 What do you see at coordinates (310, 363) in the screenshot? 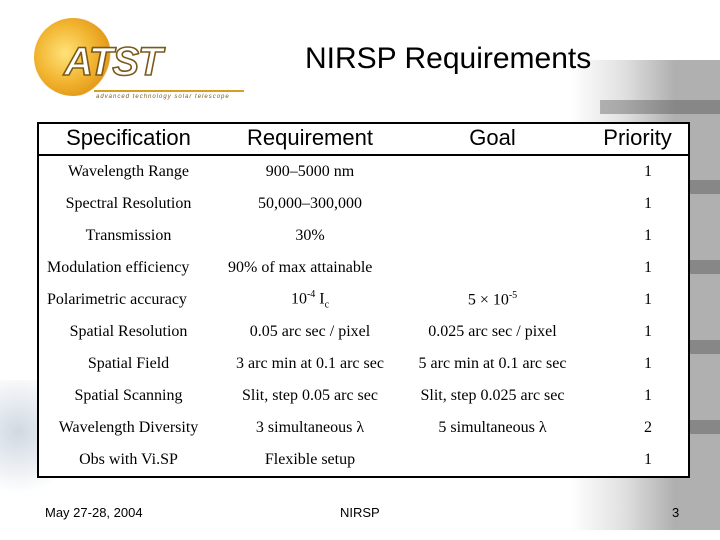
I see `cell-req: 3 arc min at 0.1 arc sec` at bounding box center [310, 363].